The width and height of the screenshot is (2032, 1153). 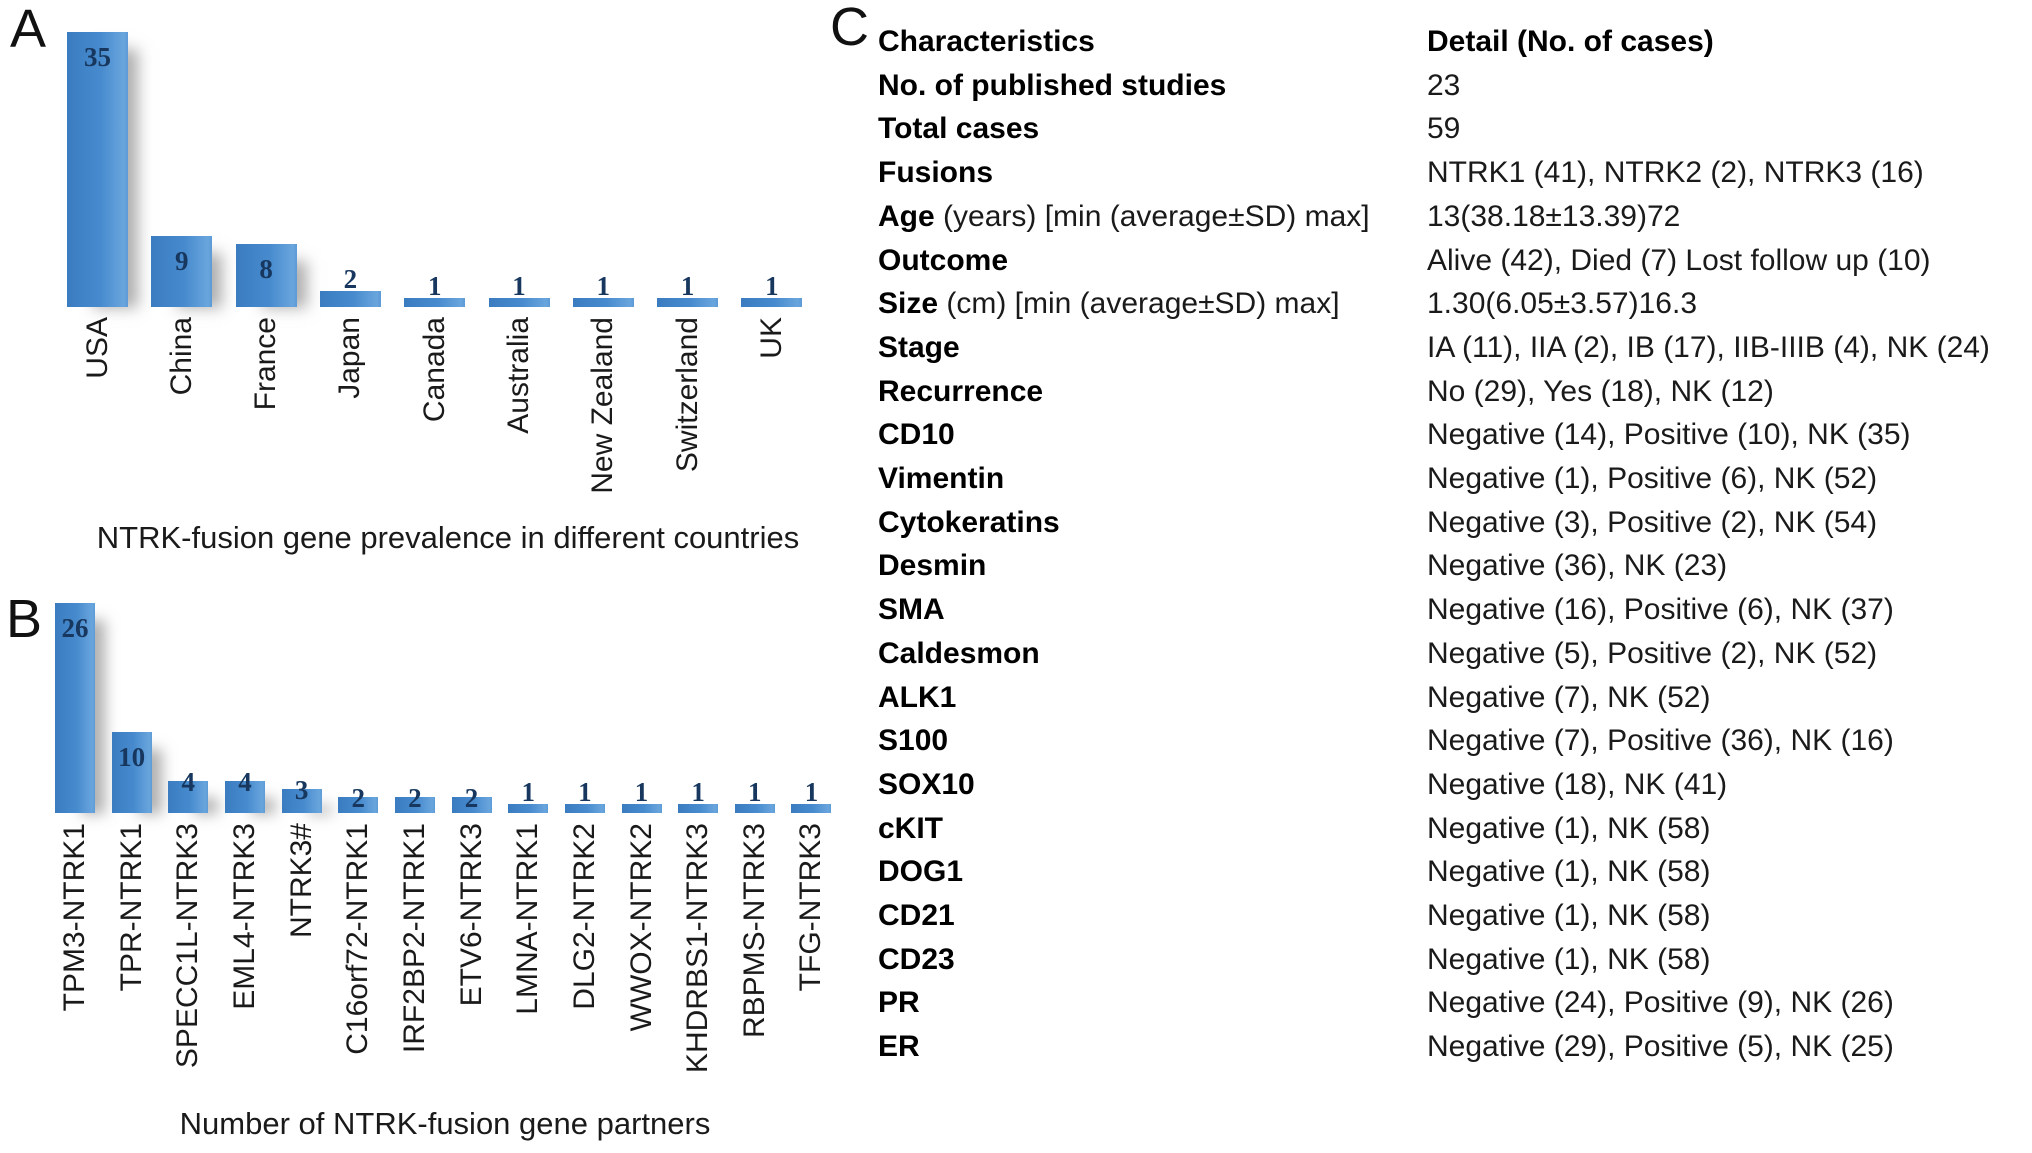 I want to click on table-row: cKIT Negative (1), NK (58), so click(x=1434, y=829).